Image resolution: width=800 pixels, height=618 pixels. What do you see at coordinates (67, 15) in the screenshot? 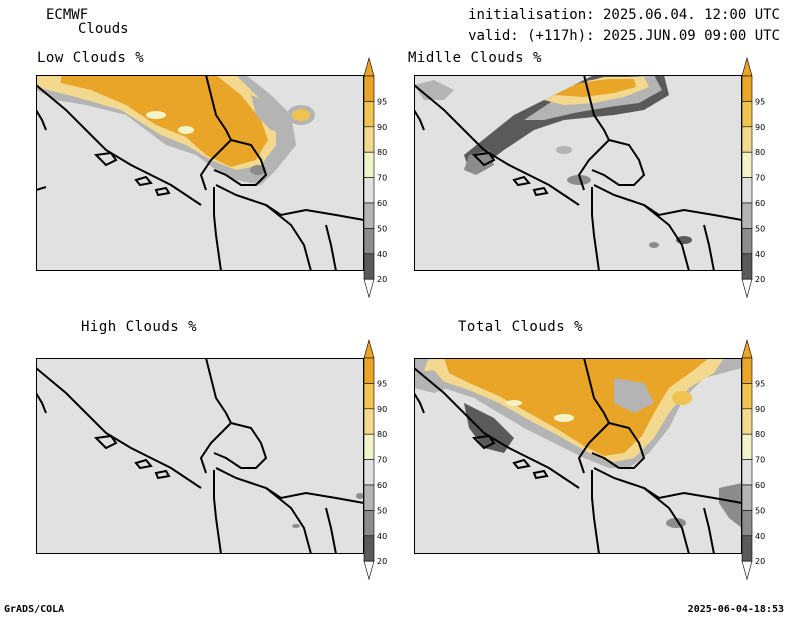
I see `model-name: ECMWF` at bounding box center [67, 15].